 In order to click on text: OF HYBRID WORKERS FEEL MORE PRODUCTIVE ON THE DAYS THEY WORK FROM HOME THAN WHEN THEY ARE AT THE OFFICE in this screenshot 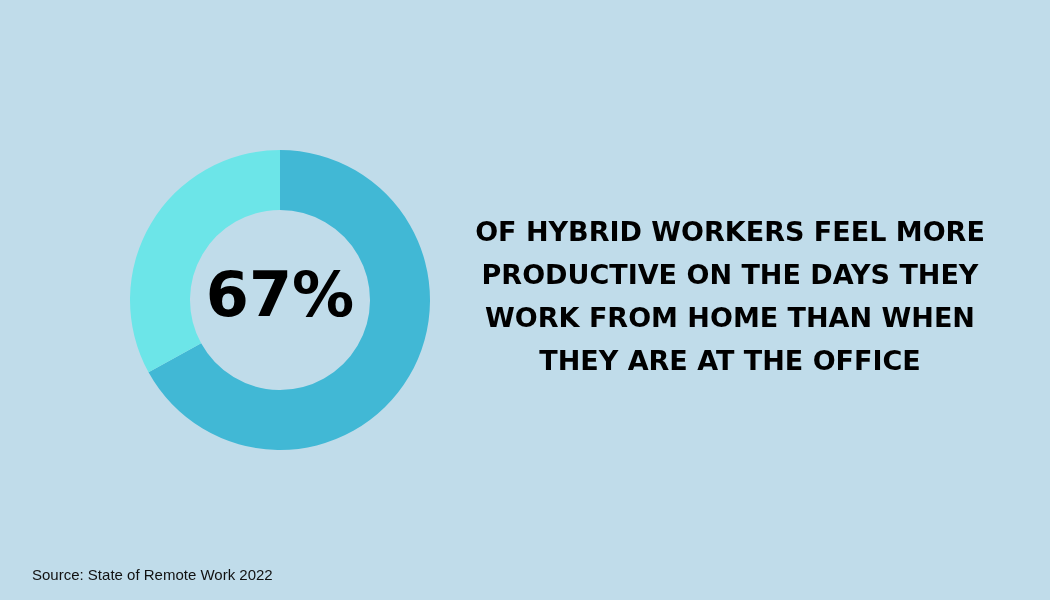, I will do `click(730, 296)`.